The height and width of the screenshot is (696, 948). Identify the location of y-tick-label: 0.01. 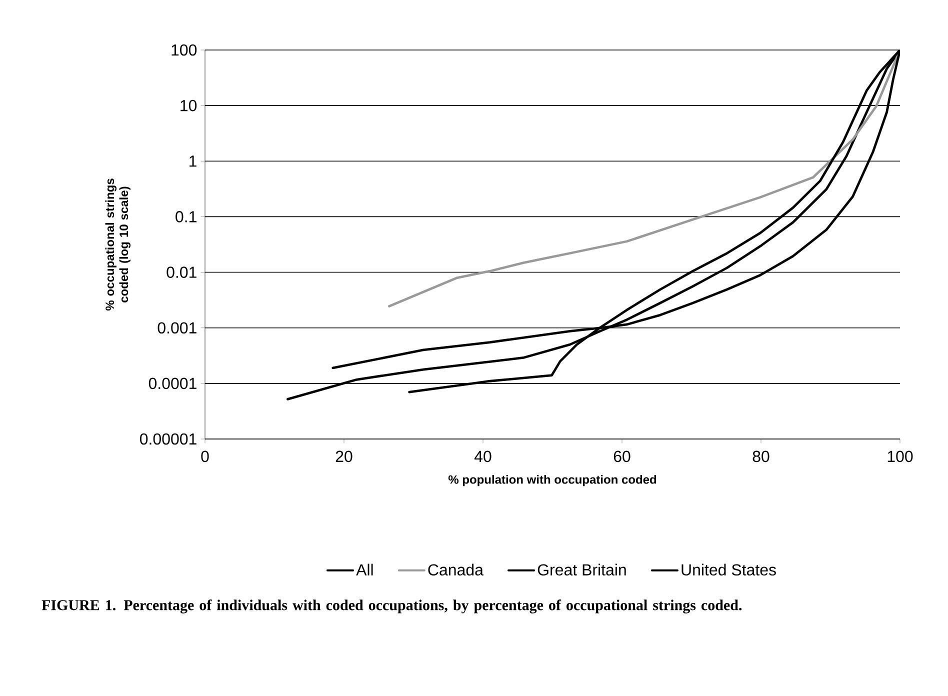
(181, 272).